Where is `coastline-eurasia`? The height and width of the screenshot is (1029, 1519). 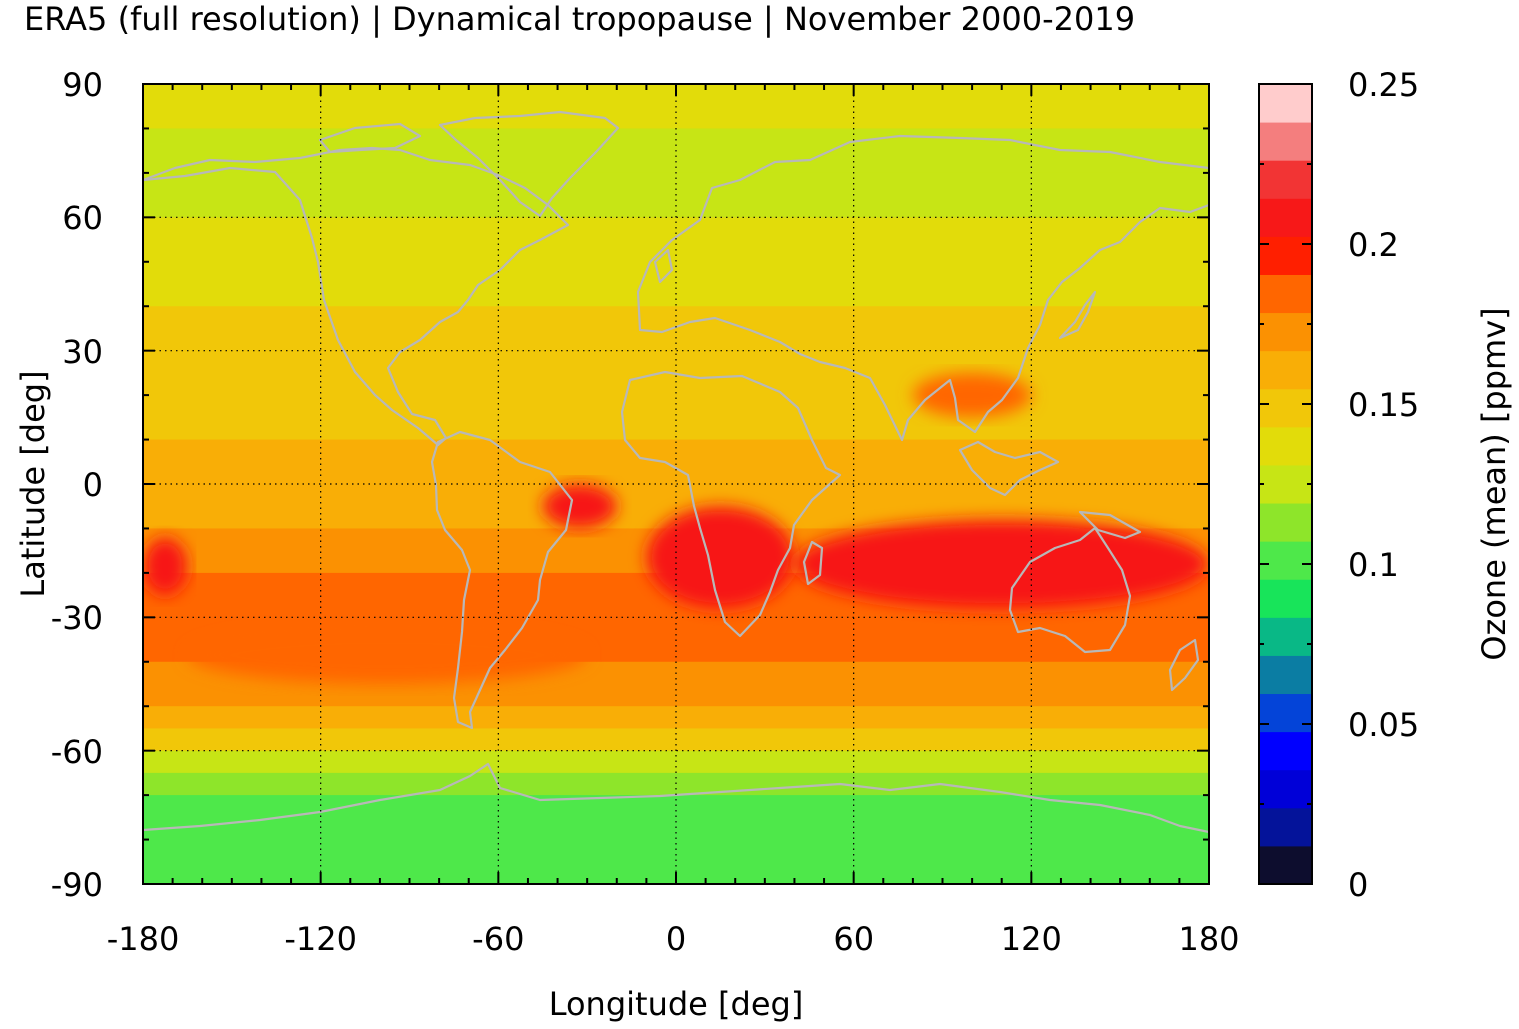
coastline-eurasia is located at coordinates (922, 288).